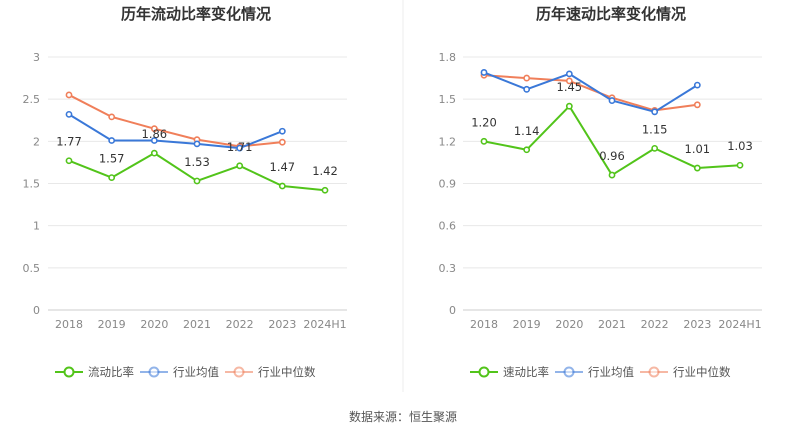 The width and height of the screenshot is (807, 436). What do you see at coordinates (32, 268) in the screenshot?
I see `y-tick-label: 0.5` at bounding box center [32, 268].